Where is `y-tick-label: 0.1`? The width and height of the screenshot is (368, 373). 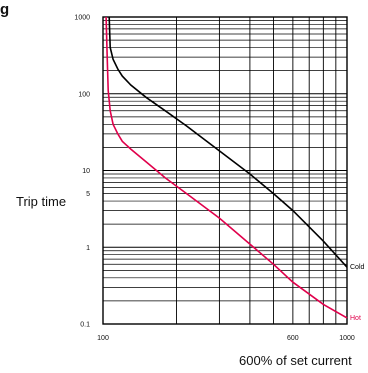 y-tick-label: 0.1 is located at coordinates (85, 325).